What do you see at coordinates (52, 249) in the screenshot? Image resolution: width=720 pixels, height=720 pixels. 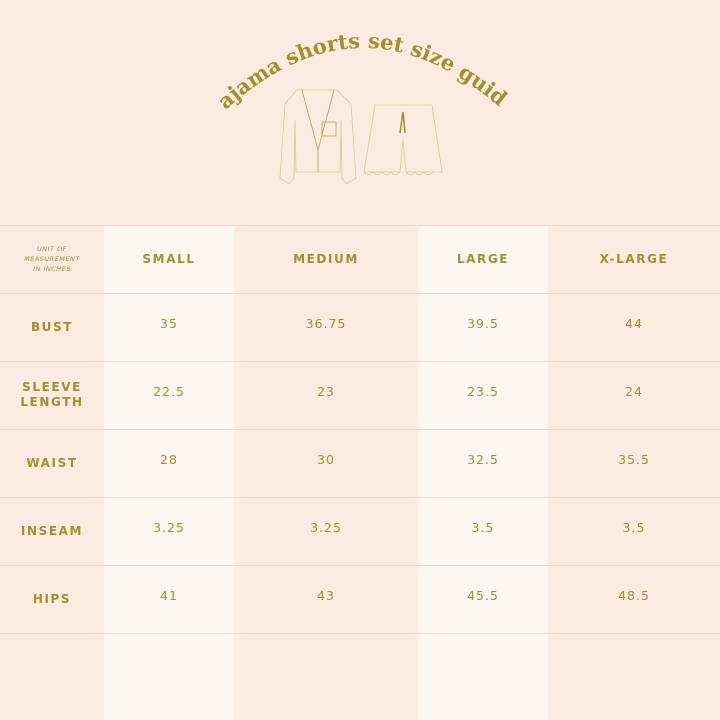 I see `unit-line: UNIT OF` at bounding box center [52, 249].